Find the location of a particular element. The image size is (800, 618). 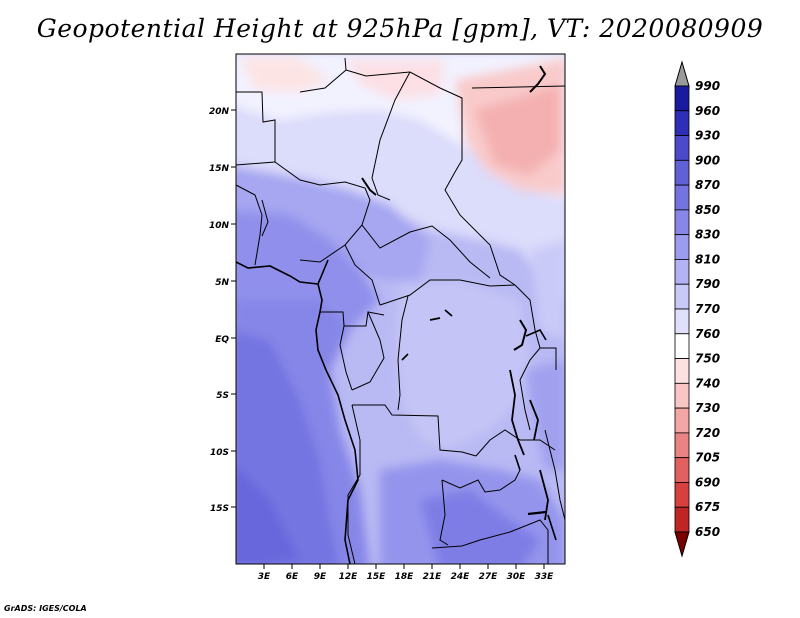

lon-label: 21E is located at coordinates (433, 577).